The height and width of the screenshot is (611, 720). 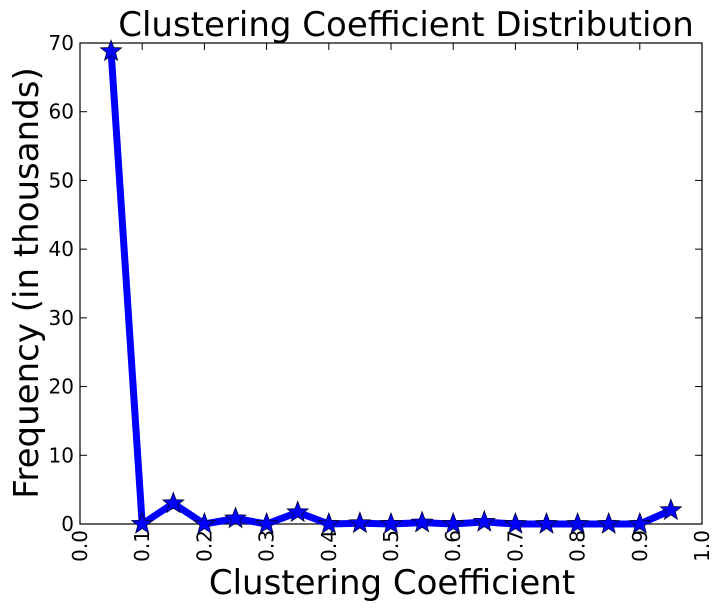 I want to click on y-tick-label: 60, so click(x=61, y=112).